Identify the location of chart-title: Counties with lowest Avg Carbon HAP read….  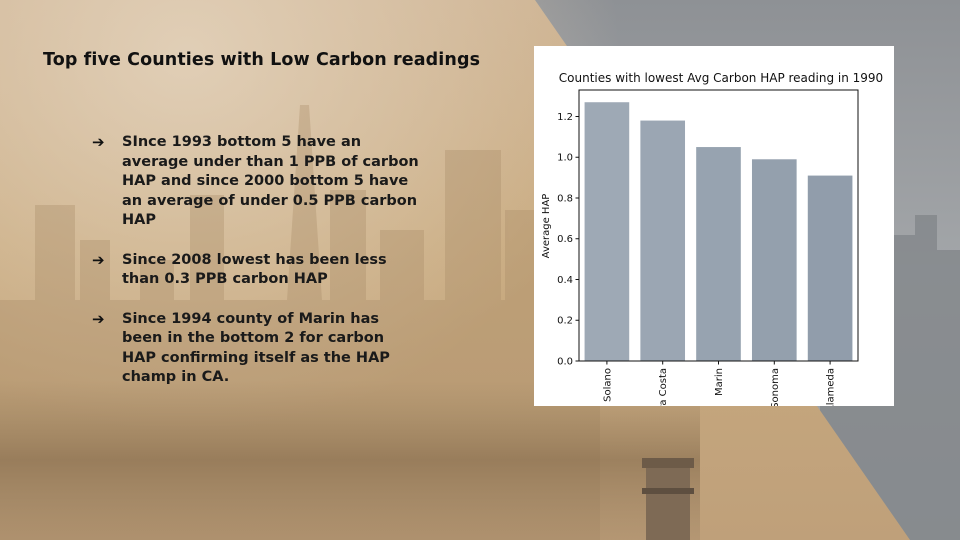
(721, 78).